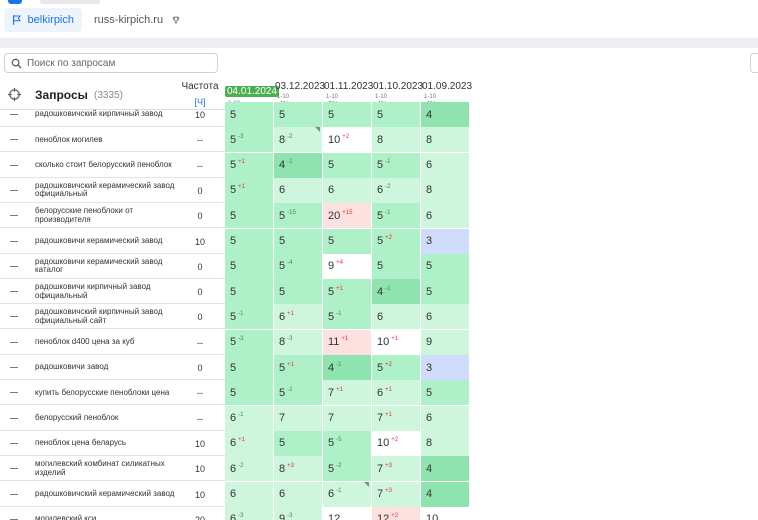 The height and width of the screenshot is (520, 758). What do you see at coordinates (200, 86) in the screenshot?
I see `frequency-title: Частота` at bounding box center [200, 86].